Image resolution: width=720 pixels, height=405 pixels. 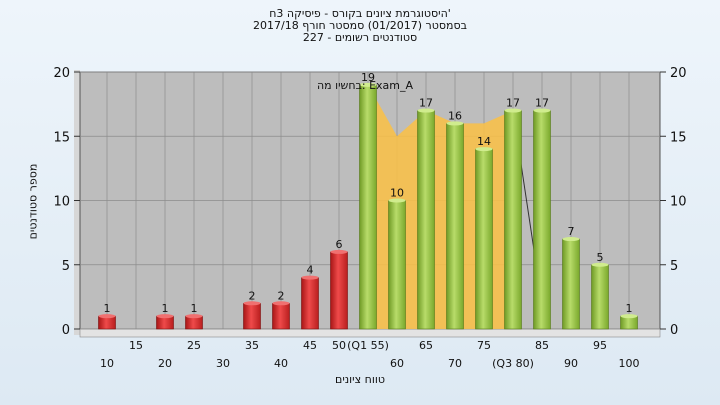 I want to click on x-tick-label-bottom: 60, so click(x=397, y=363).